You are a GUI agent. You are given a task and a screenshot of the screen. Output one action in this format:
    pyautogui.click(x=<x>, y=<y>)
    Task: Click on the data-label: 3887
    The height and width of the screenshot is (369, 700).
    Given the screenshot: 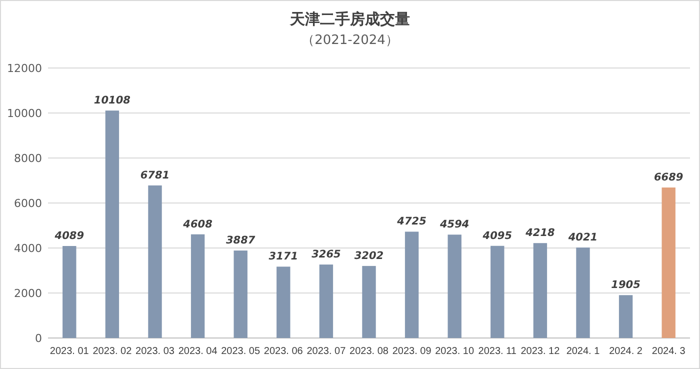 What is the action you would take?
    pyautogui.click(x=241, y=240)
    